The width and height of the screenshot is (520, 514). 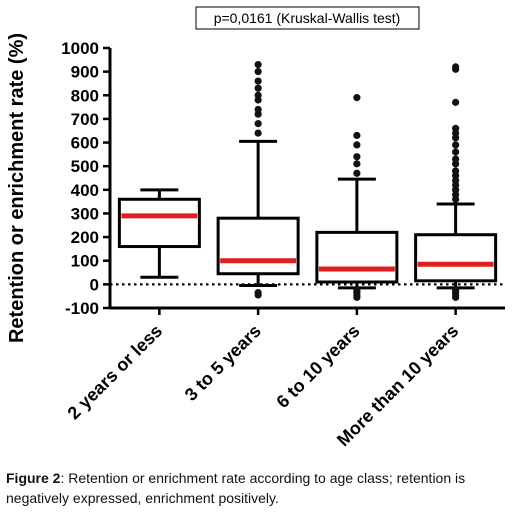 I want to click on y-tick-label: 700, so click(x=85, y=119).